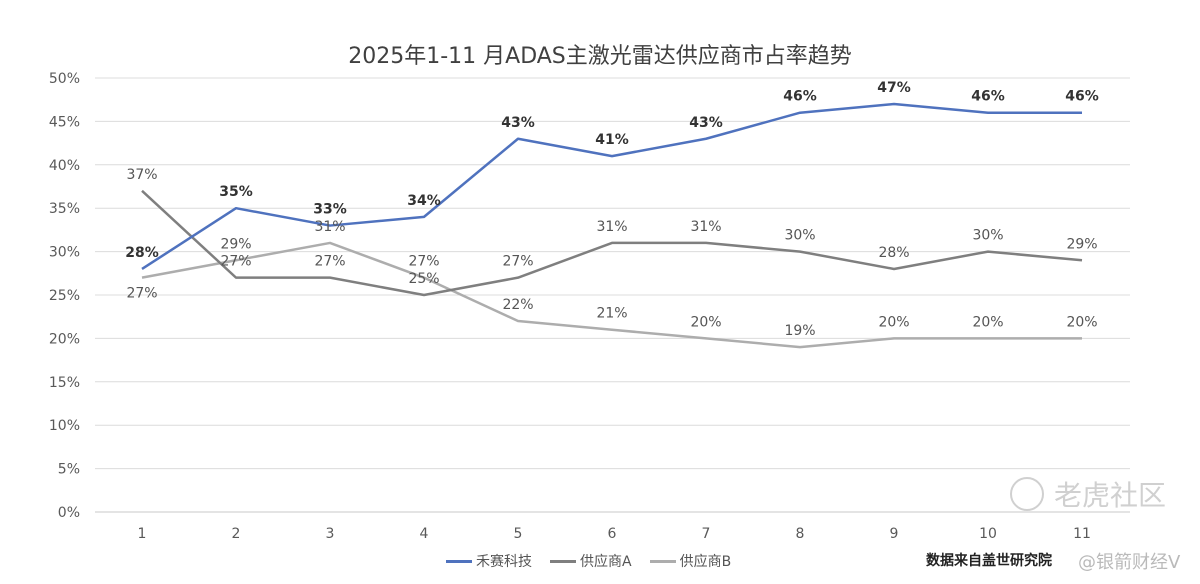  What do you see at coordinates (504, 562) in the screenshot?
I see `legend-label: 禾赛科技` at bounding box center [504, 562].